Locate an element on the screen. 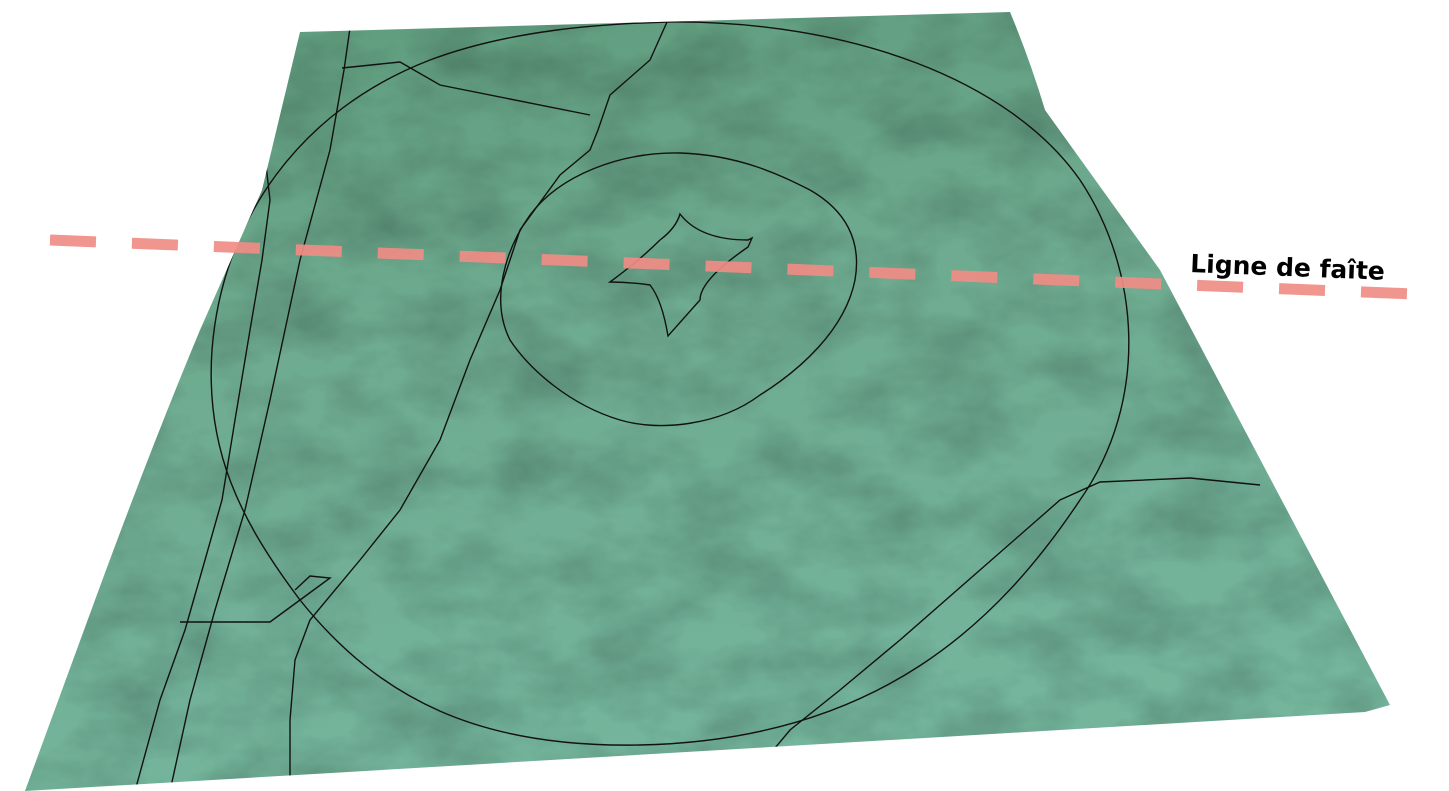 This screenshot has width=1449, height=791. central-feature-line is located at coordinates (680, 275).